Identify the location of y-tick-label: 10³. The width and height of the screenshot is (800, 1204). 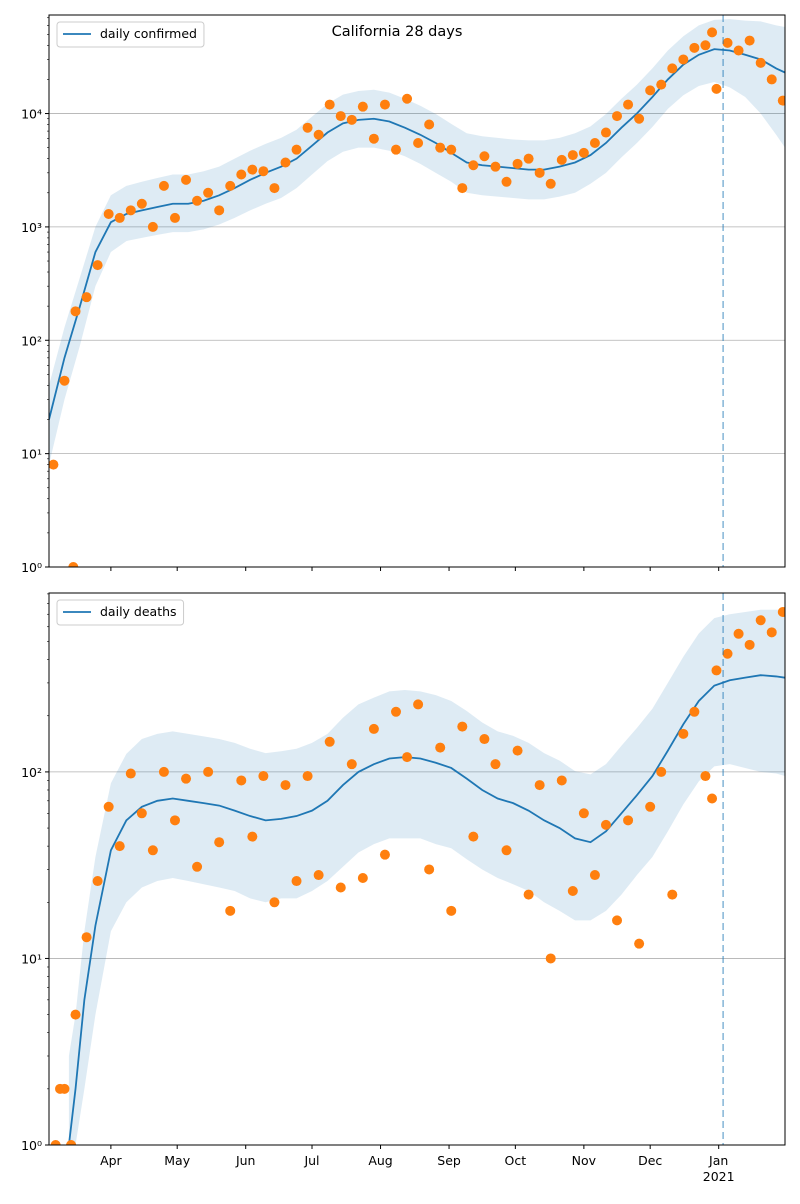
(31, 227).